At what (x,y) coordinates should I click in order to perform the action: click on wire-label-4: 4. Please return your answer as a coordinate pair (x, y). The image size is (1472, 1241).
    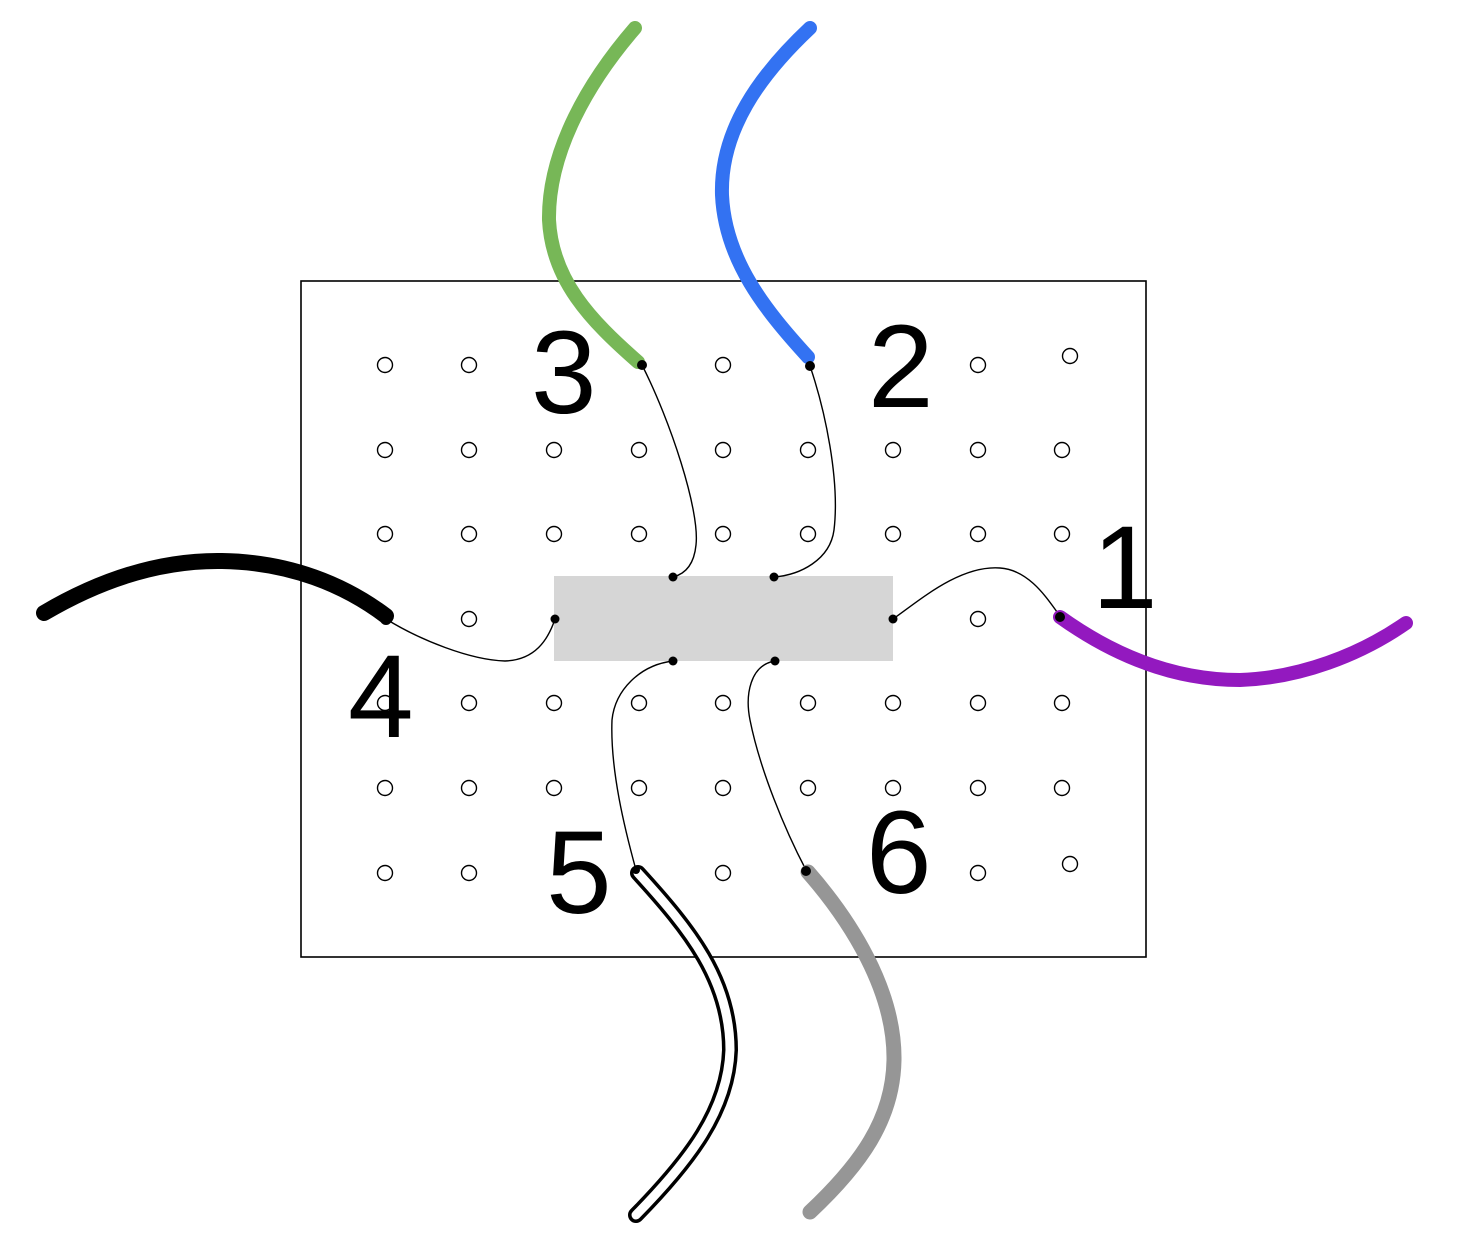
    Looking at the image, I should click on (381, 697).